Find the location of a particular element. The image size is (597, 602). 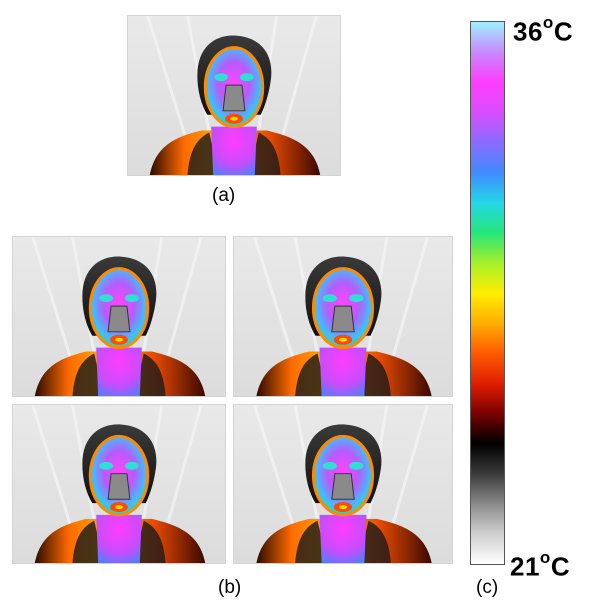

scale-min-label: 21oC is located at coordinates (540, 564).